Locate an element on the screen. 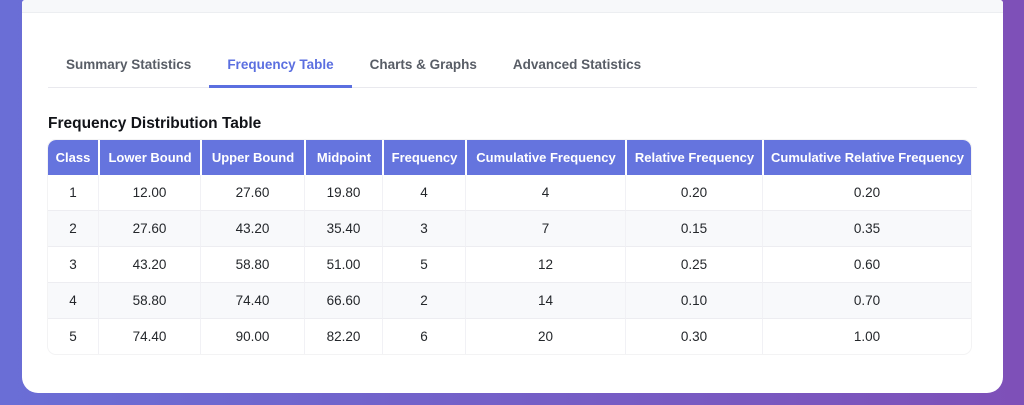 The image size is (1024, 405). cell-cumulative-frequency: 7 is located at coordinates (545, 228).